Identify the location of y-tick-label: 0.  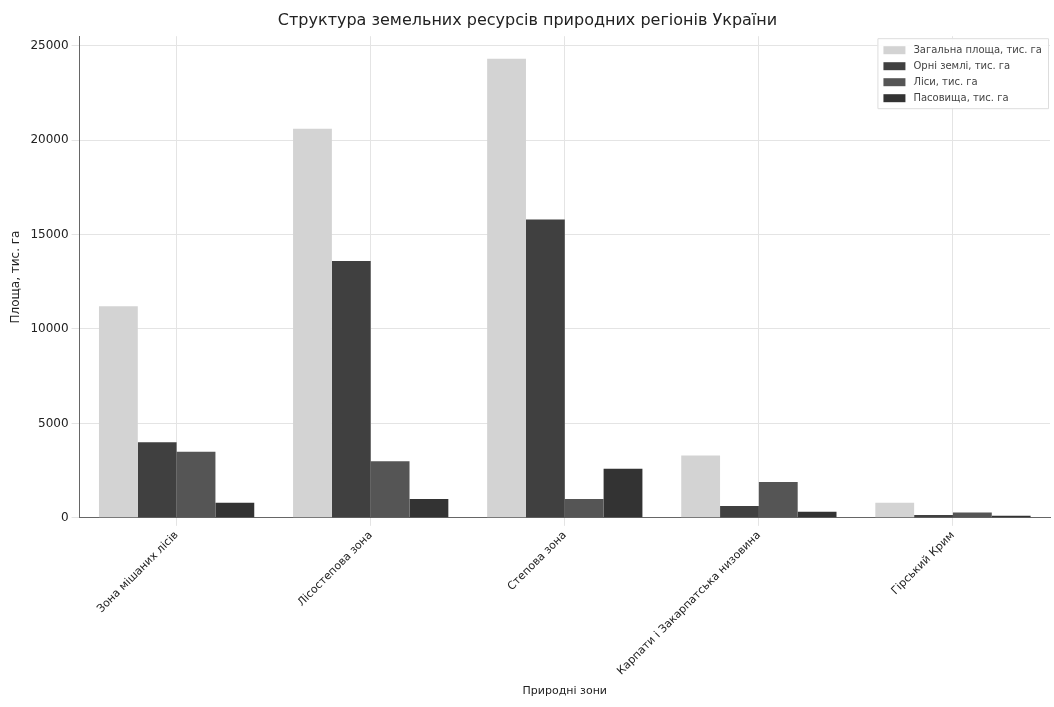
(64, 516).